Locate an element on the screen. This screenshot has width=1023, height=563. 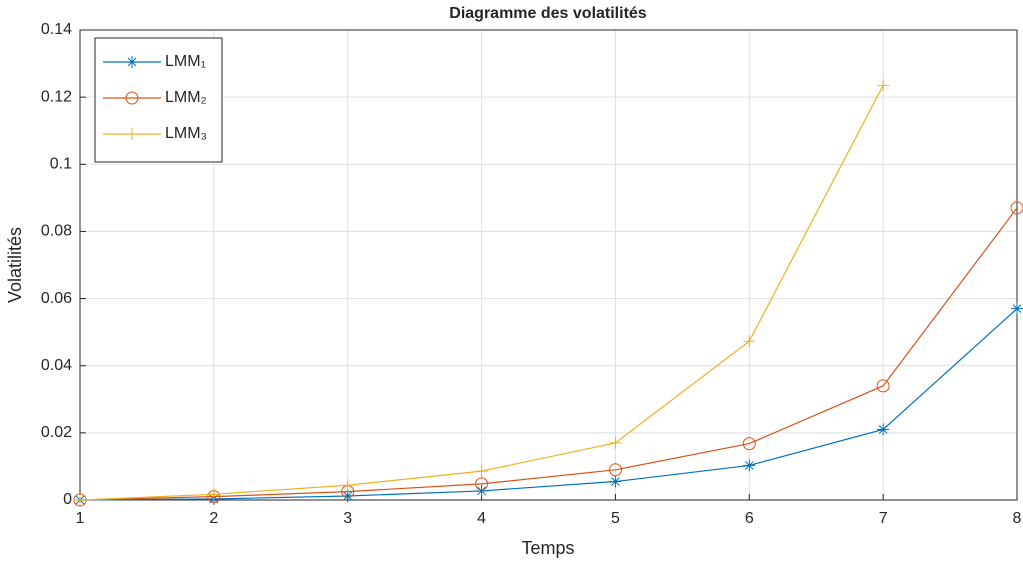
y-tick-label: 0.02 is located at coordinates (56, 432).